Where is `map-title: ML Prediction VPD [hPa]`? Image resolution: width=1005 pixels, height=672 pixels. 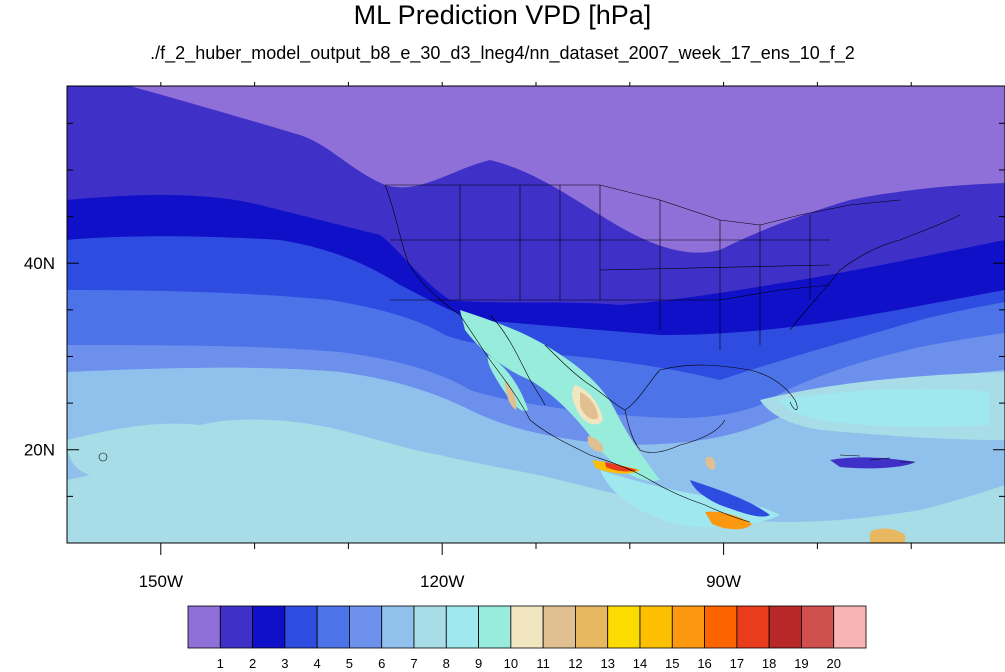 map-title: ML Prediction VPD [hPa] is located at coordinates (502, 15).